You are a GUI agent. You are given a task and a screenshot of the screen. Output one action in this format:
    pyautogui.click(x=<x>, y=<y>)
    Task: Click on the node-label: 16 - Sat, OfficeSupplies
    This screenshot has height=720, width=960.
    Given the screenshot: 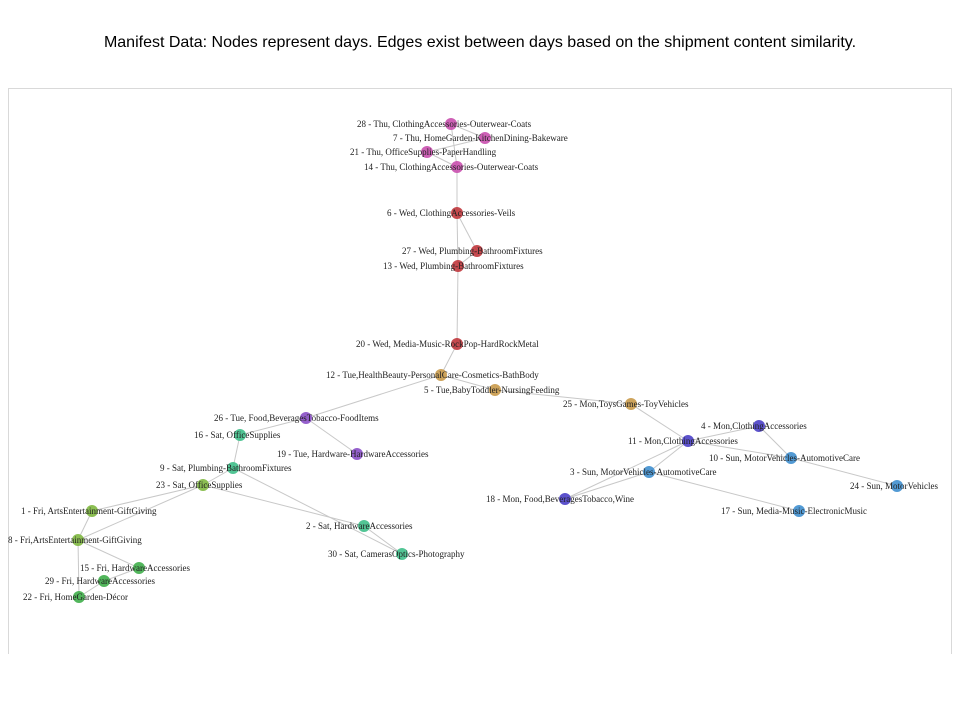 What is the action you would take?
    pyautogui.click(x=237, y=435)
    